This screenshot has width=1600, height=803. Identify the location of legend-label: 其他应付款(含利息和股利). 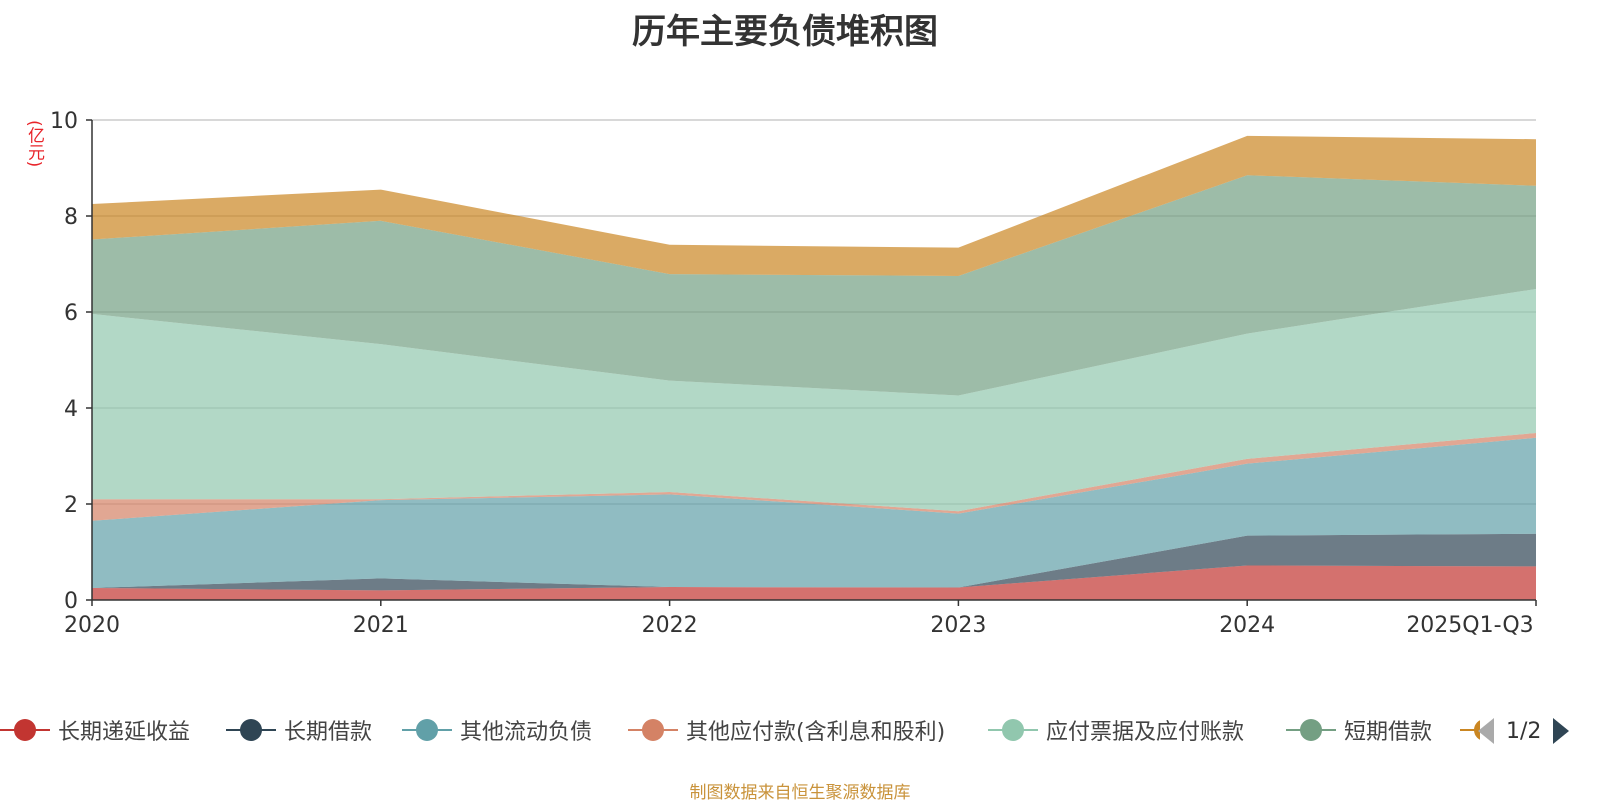
(816, 732).